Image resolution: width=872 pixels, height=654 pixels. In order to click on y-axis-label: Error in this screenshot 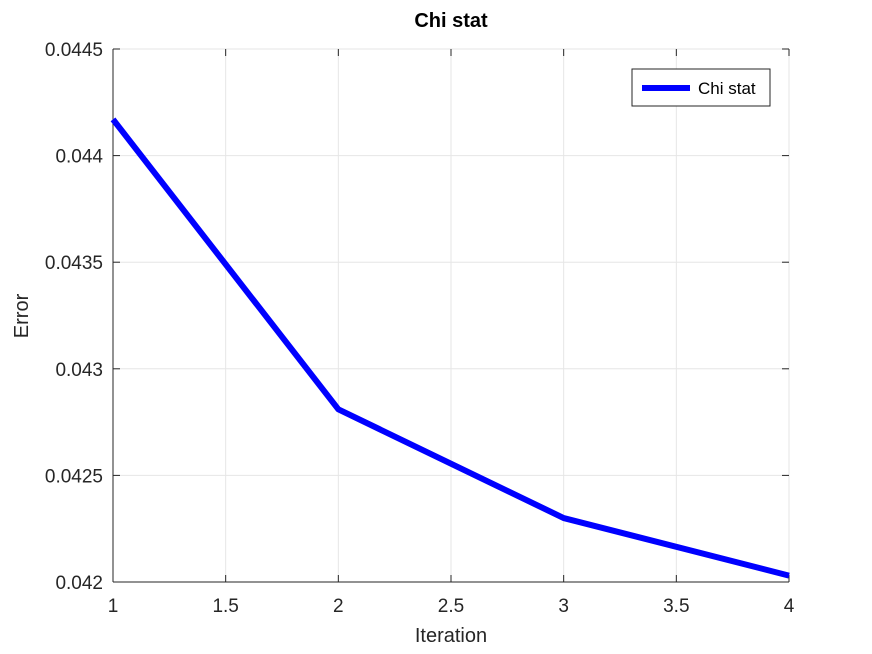, I will do `click(22, 315)`.